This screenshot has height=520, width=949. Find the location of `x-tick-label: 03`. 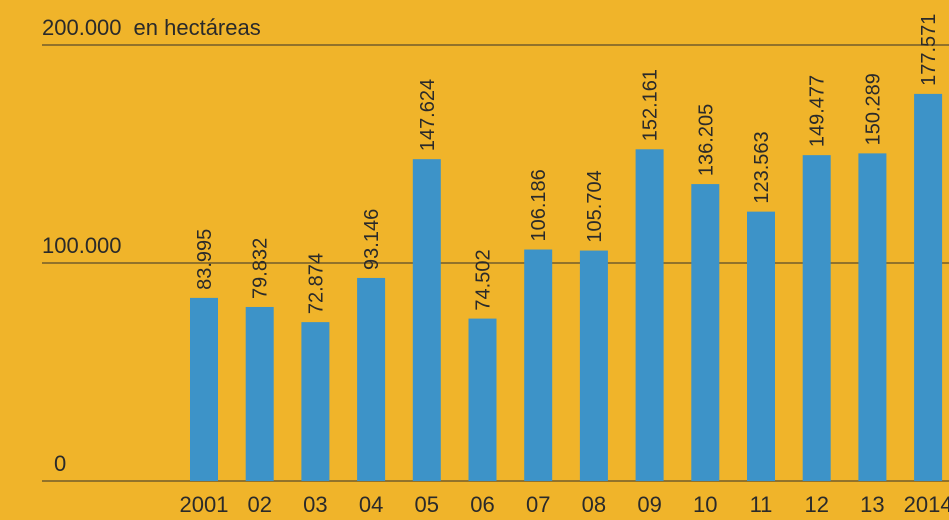

x-tick-label: 03 is located at coordinates (315, 504).